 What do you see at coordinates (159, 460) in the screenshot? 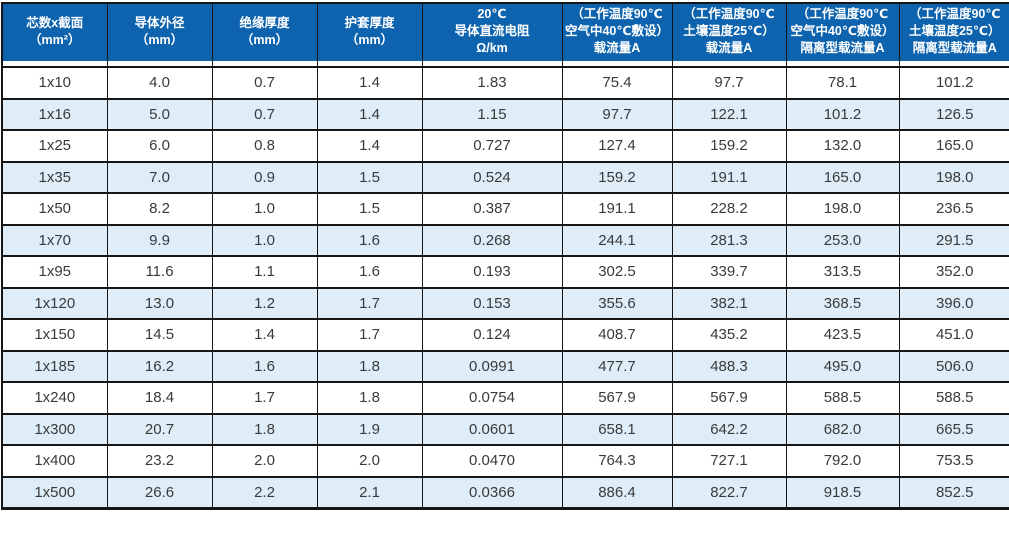
I see `cell-conductor-od: 23.2` at bounding box center [159, 460].